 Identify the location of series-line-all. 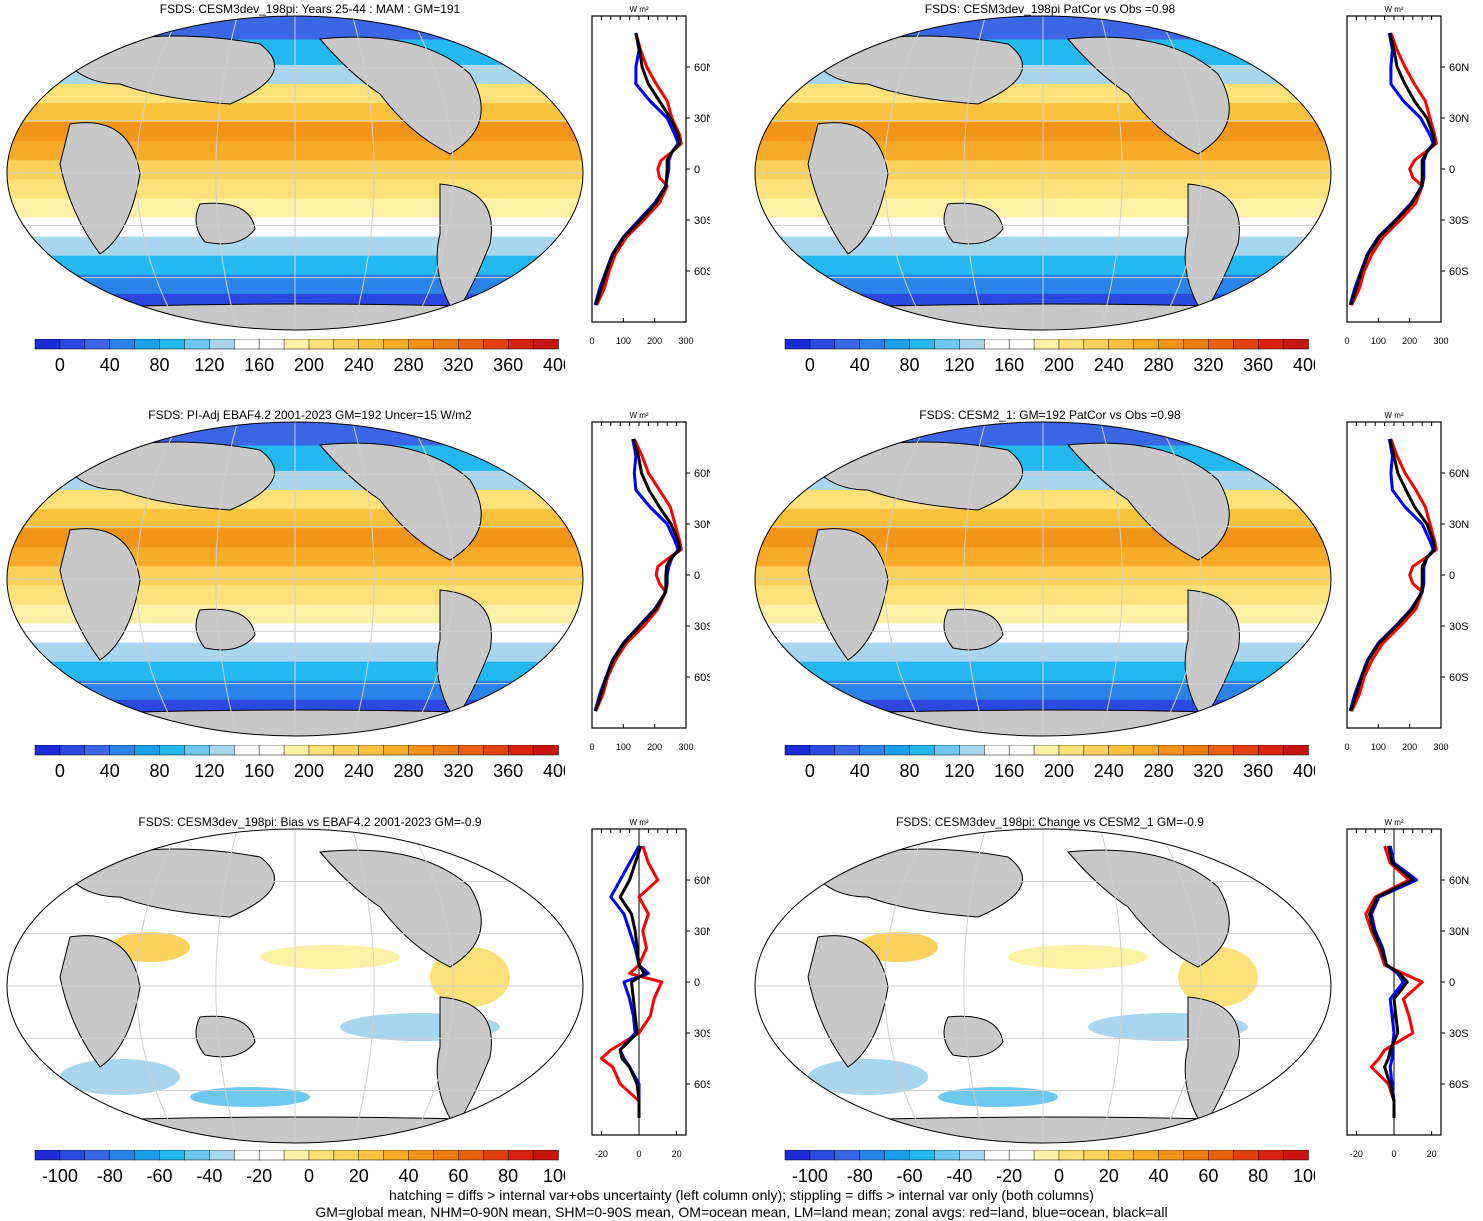
(1393, 575).